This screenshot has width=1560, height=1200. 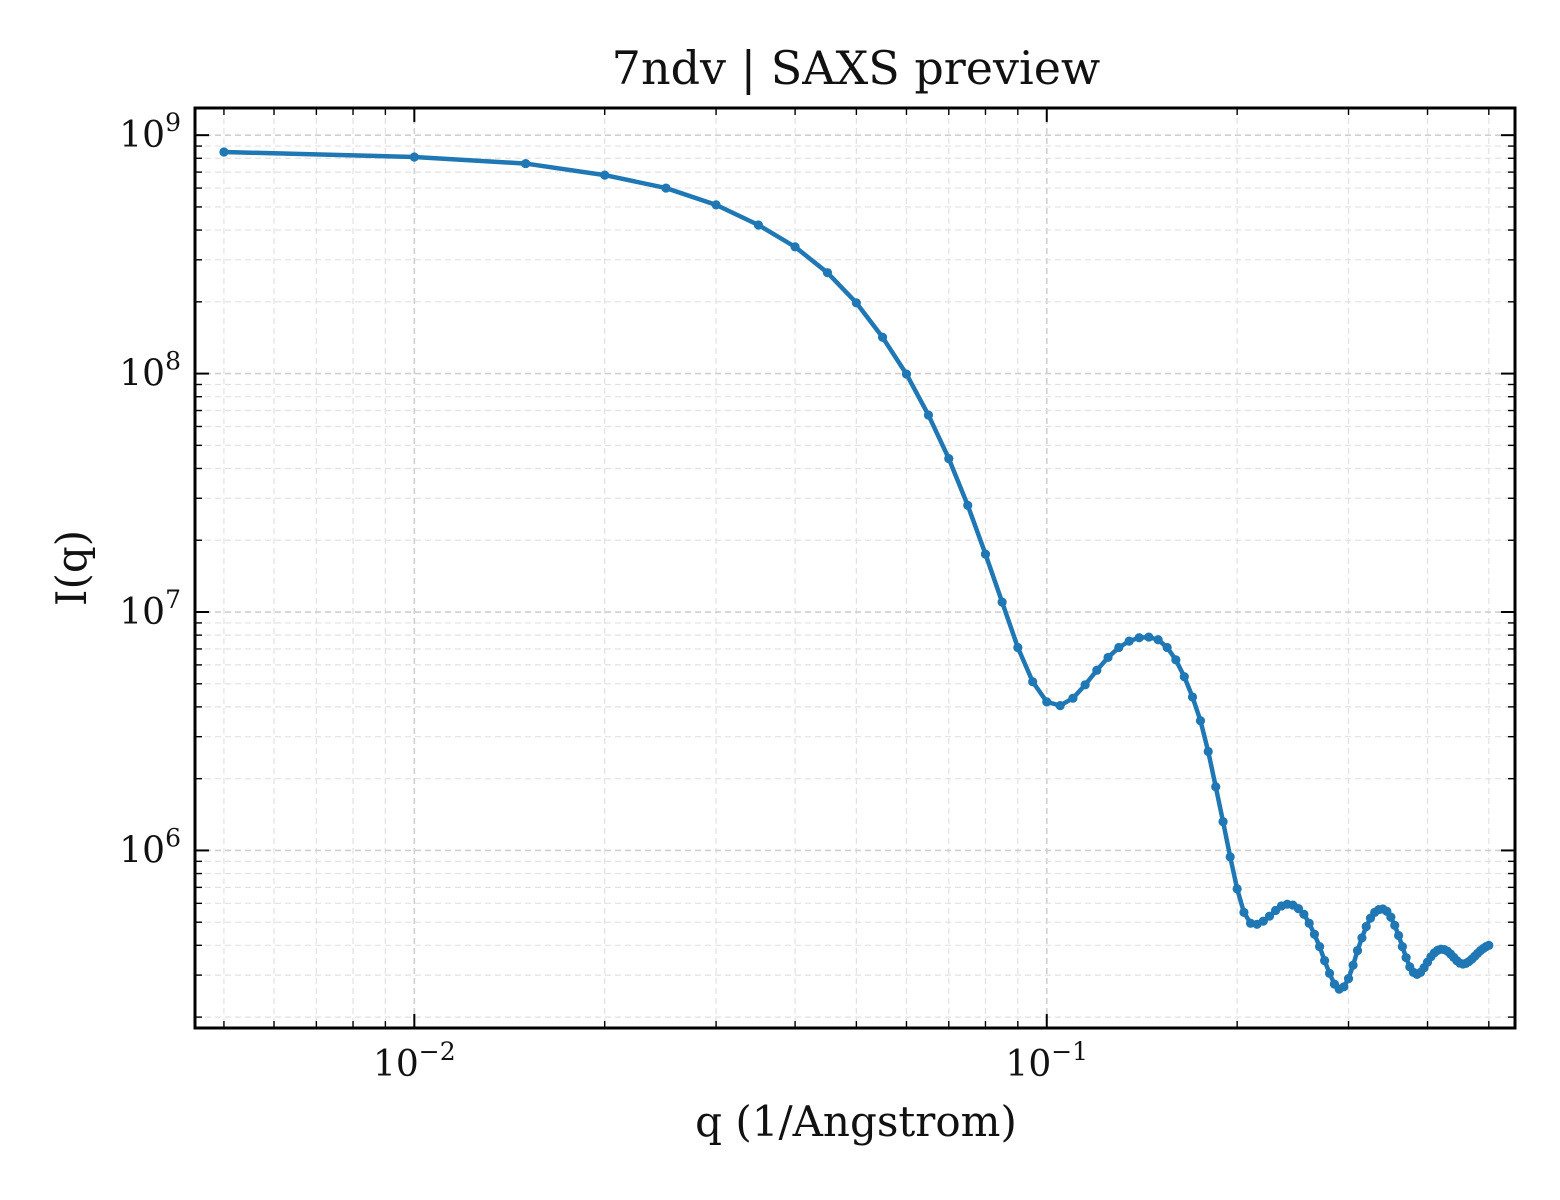 I want to click on y-tick-label: 10⁷, so click(x=150, y=609).